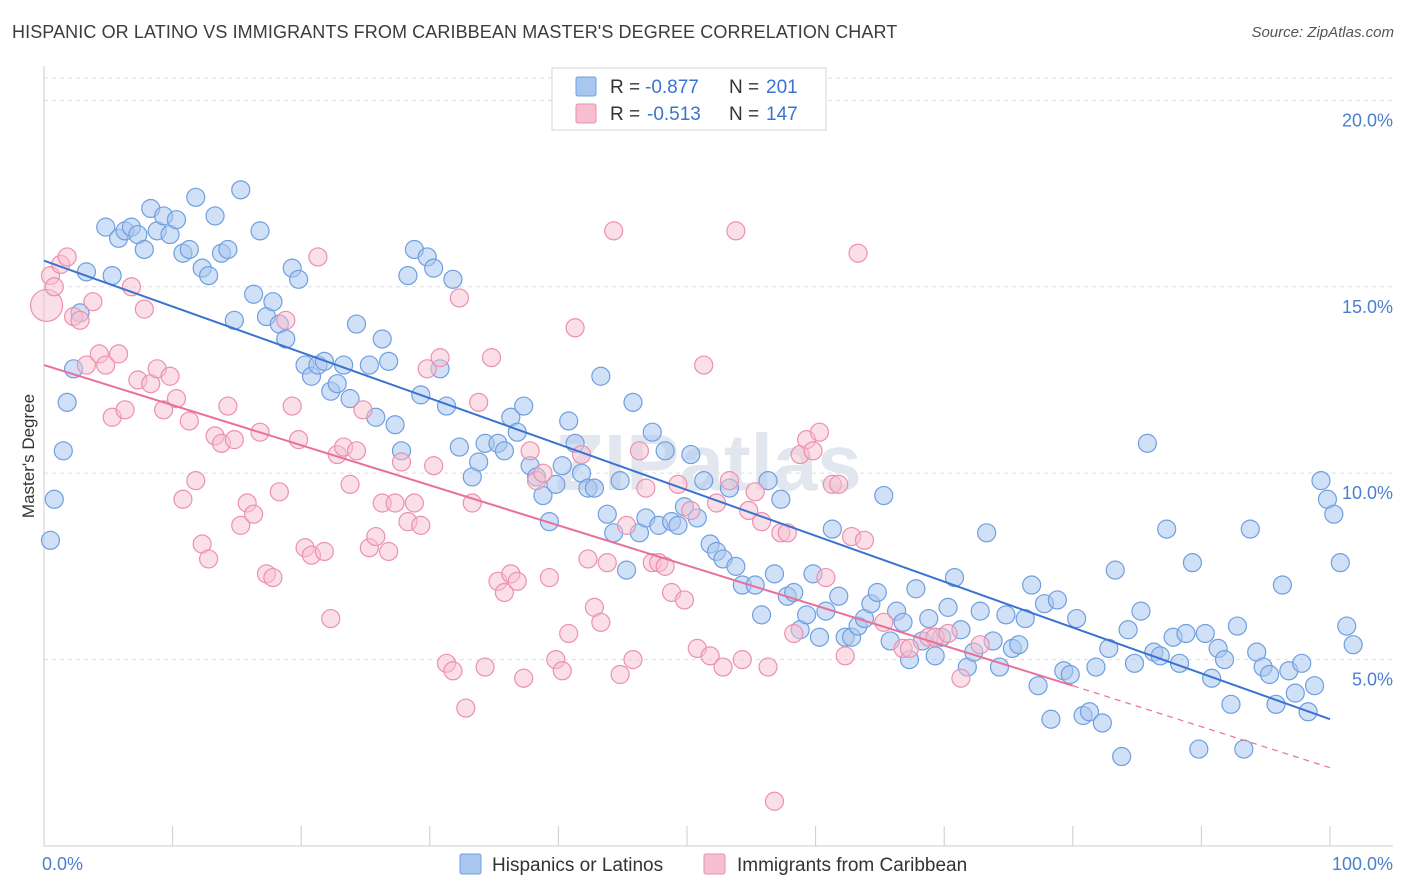  I want to click on legend-r-label-pink: R =, so click(625, 114).